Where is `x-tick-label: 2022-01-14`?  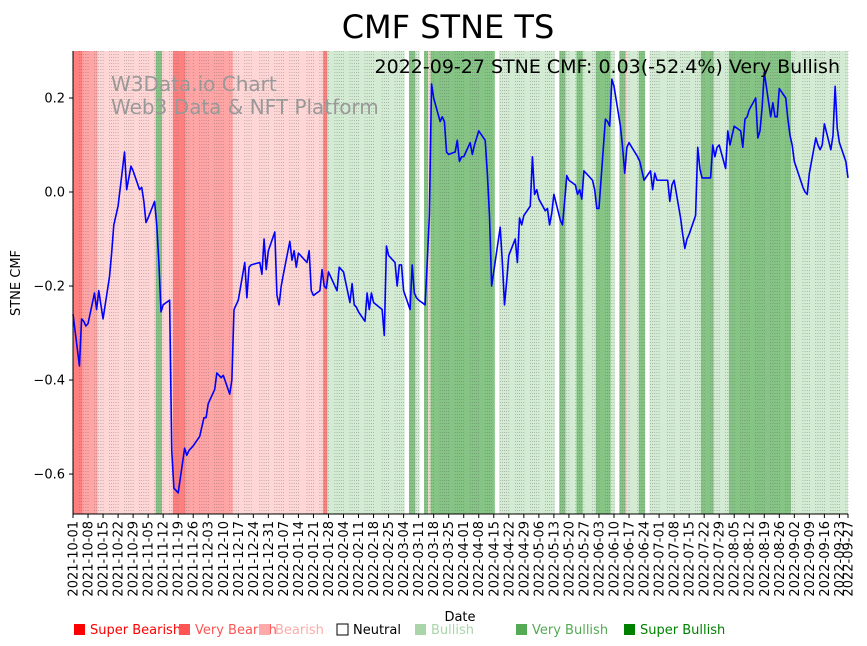
x-tick-label: 2022-01-14 is located at coordinates (299, 559).